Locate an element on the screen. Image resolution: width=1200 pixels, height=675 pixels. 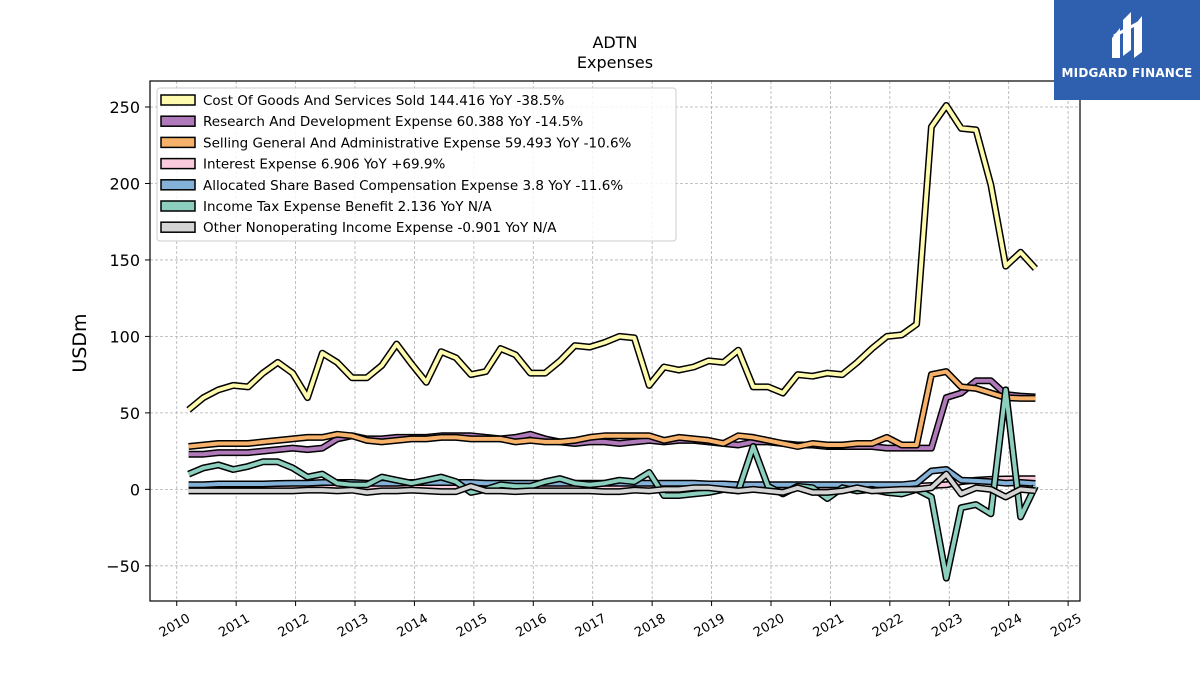
x-tick-label: 2016 is located at coordinates (531, 626).